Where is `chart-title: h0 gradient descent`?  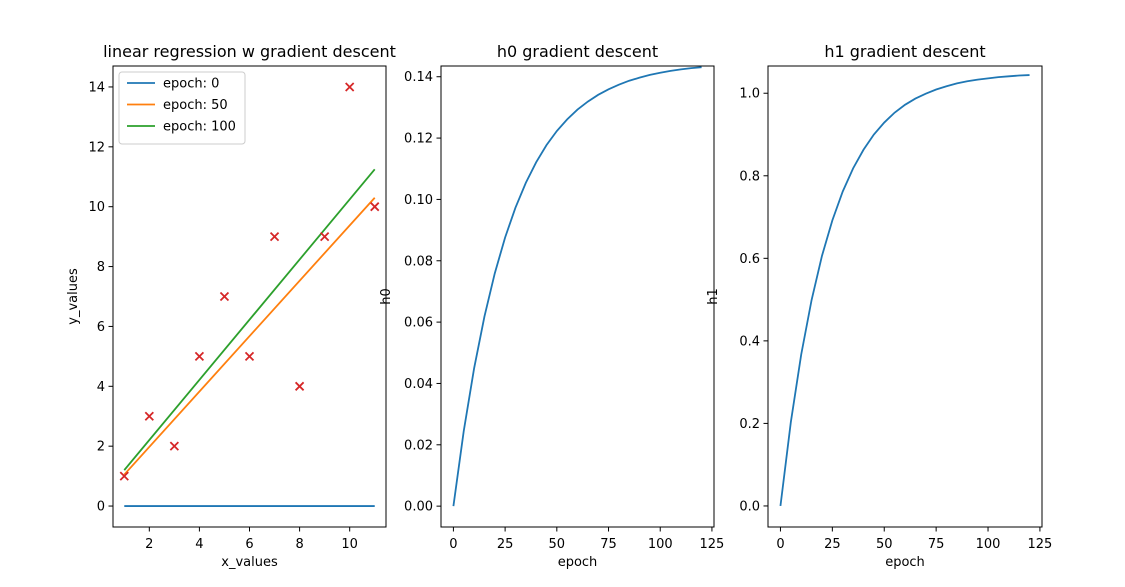 chart-title: h0 gradient descent is located at coordinates (577, 51).